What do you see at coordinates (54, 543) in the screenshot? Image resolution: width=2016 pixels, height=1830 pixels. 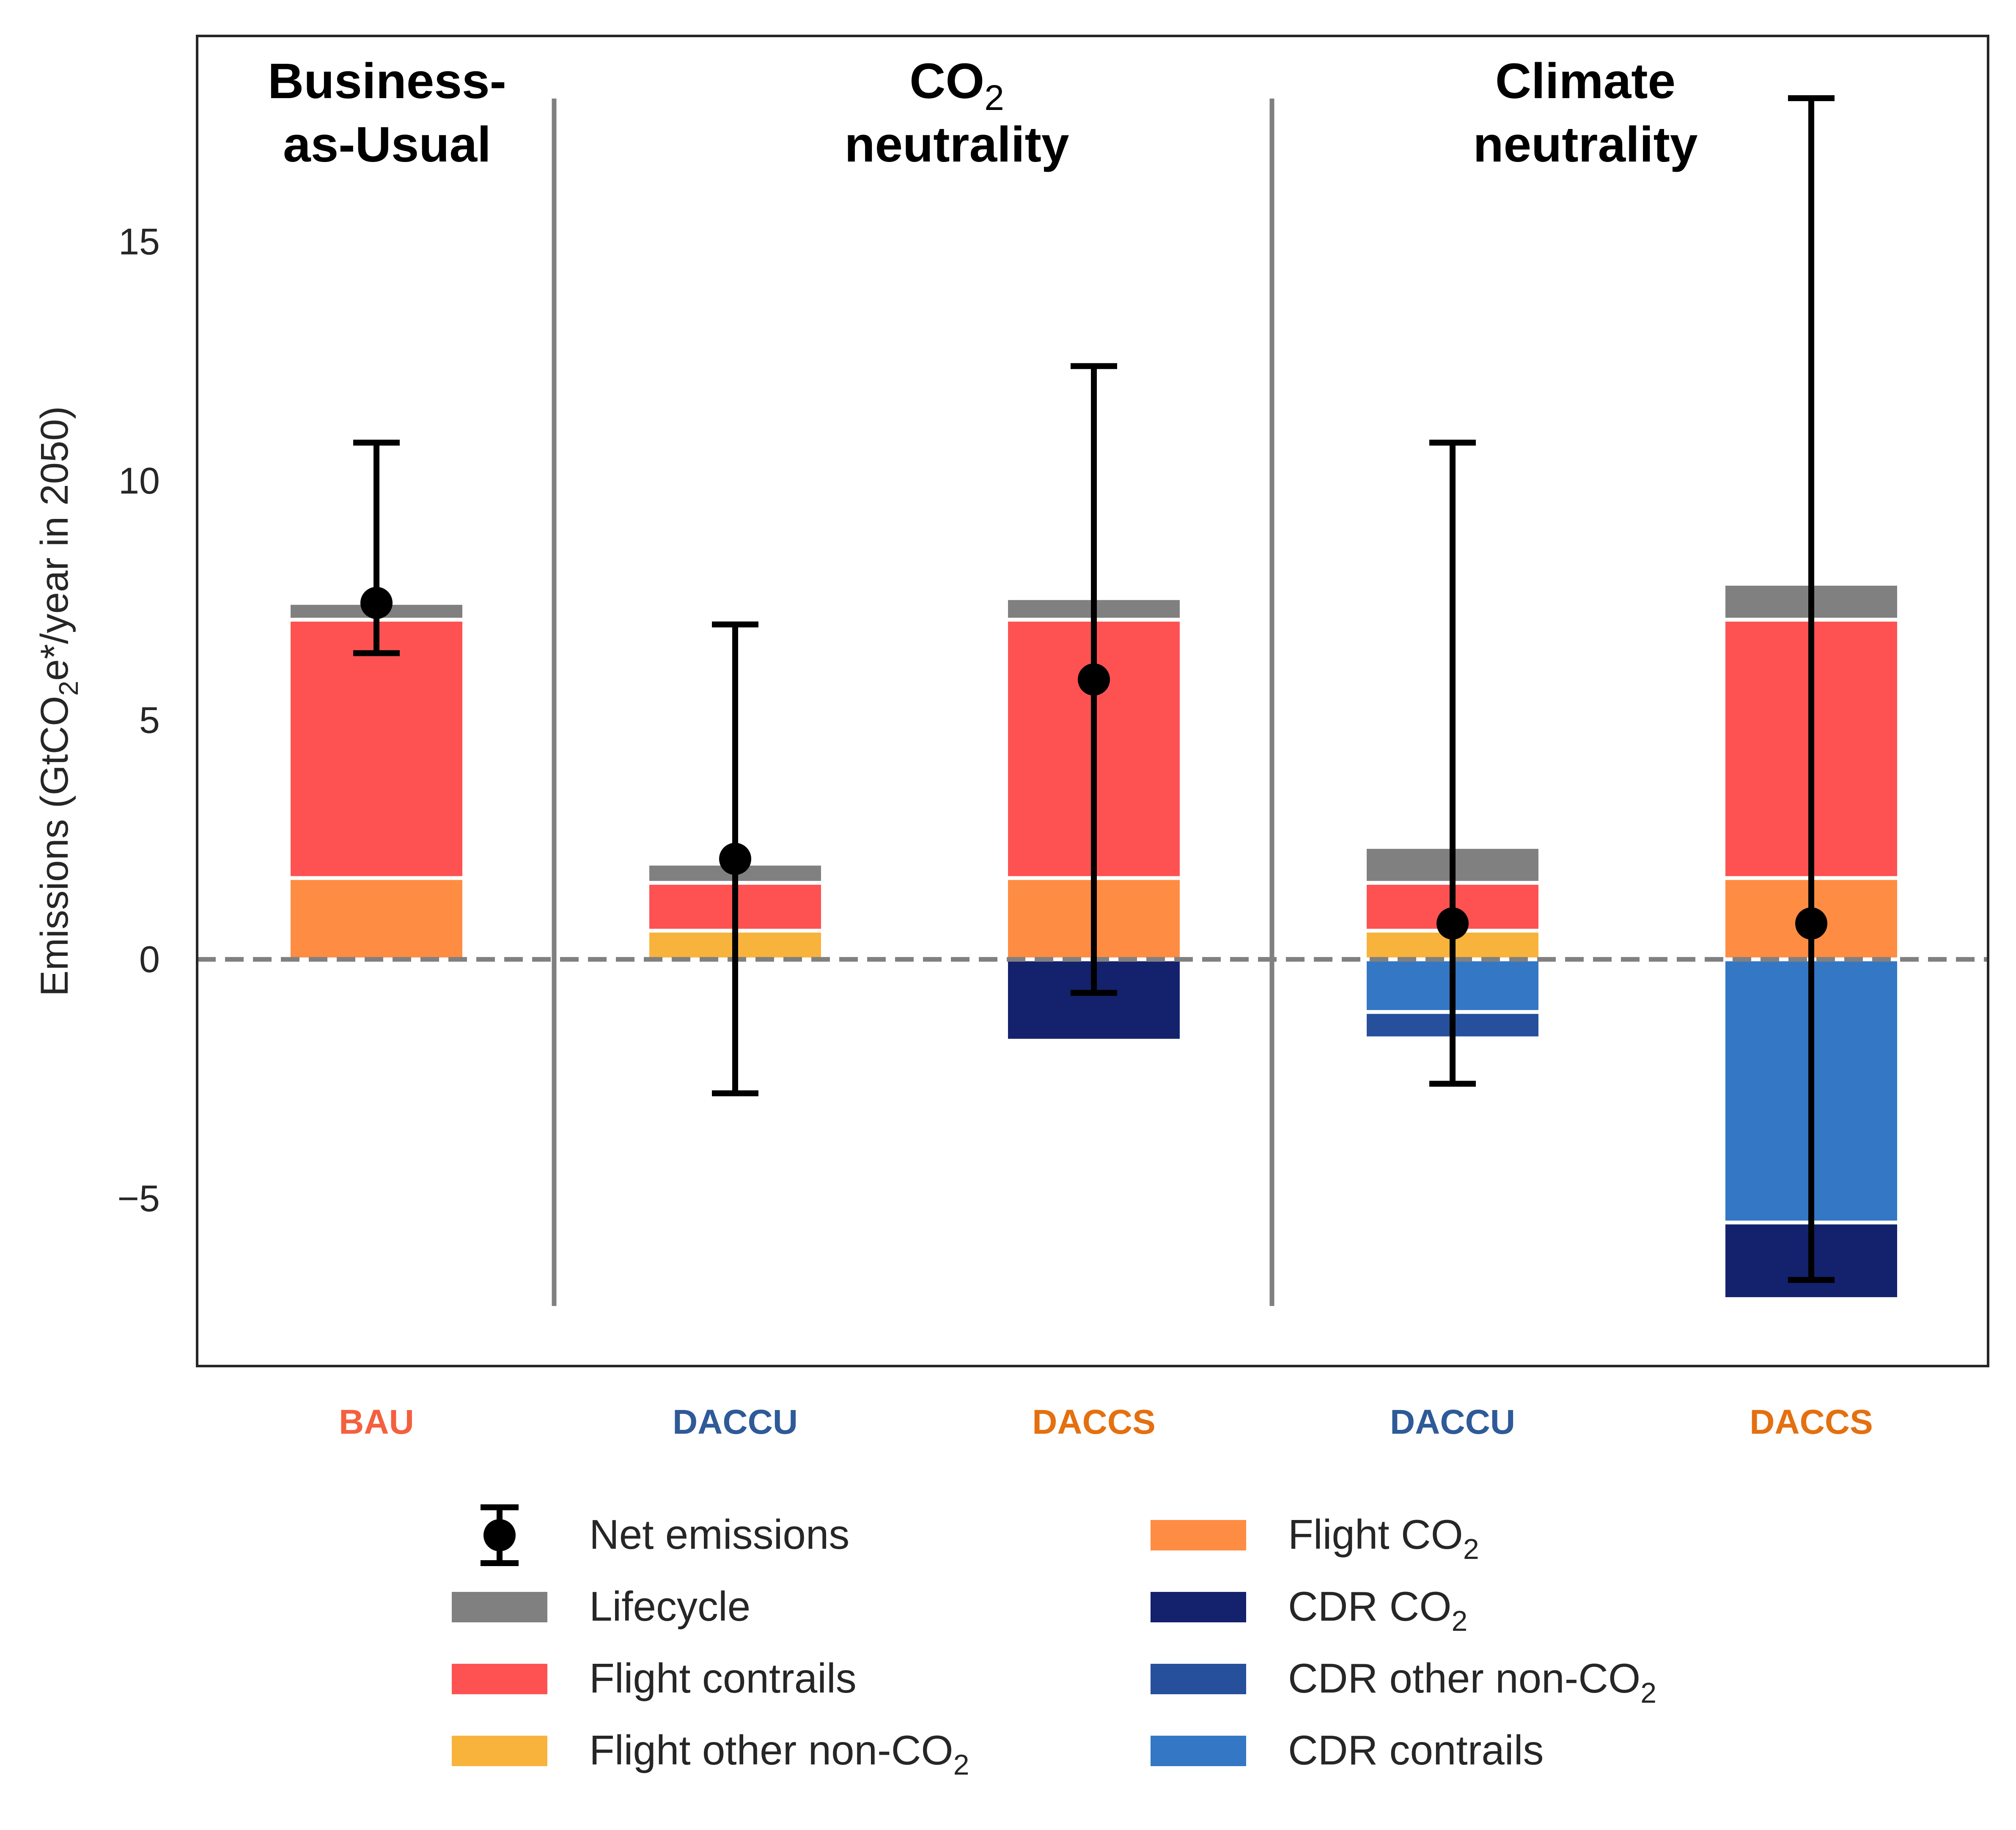 I see `y-axis-label-tail: e*/year in 2050)` at bounding box center [54, 543].